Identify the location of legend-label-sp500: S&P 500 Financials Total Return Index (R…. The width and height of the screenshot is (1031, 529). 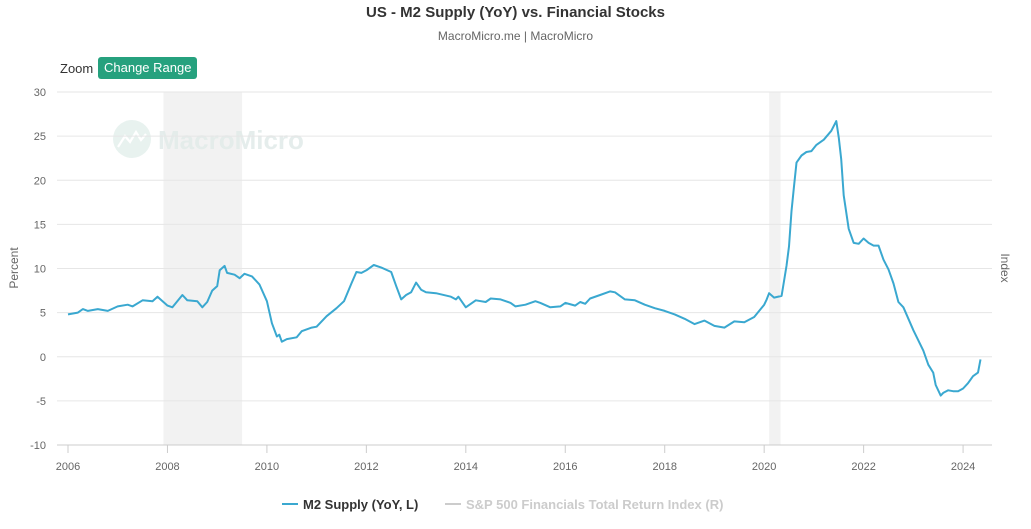
(594, 504).